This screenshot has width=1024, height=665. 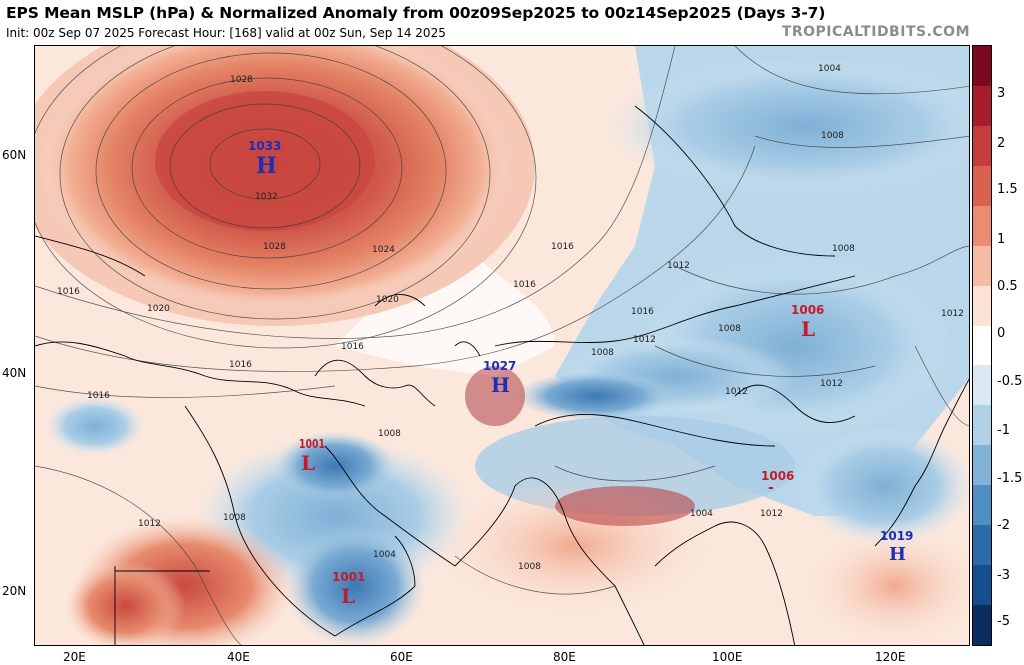 I want to click on lat-label: 40N, so click(x=14, y=373).